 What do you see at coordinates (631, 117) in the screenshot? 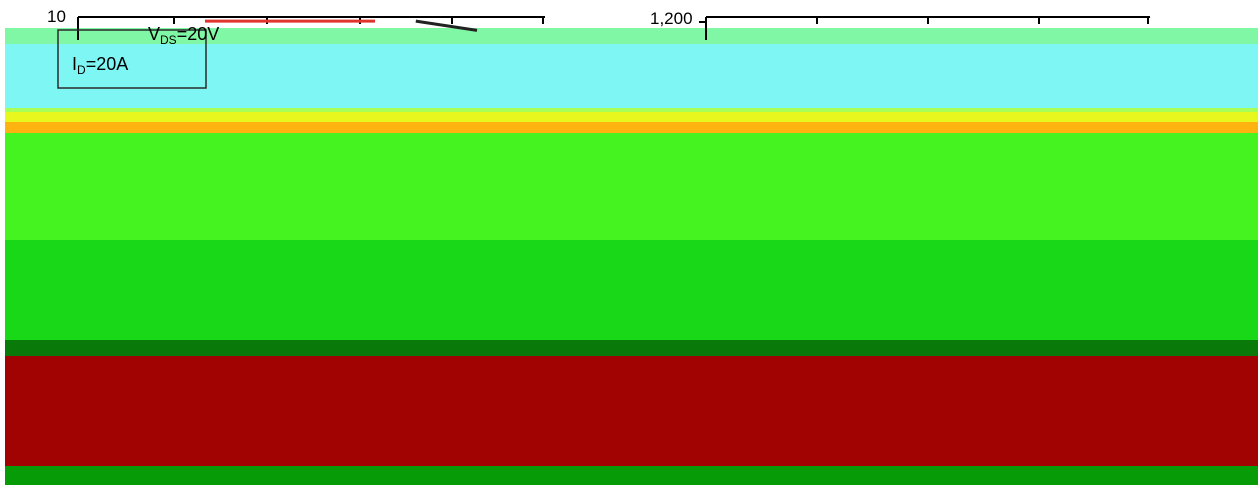
I see `band-yellow` at bounding box center [631, 117].